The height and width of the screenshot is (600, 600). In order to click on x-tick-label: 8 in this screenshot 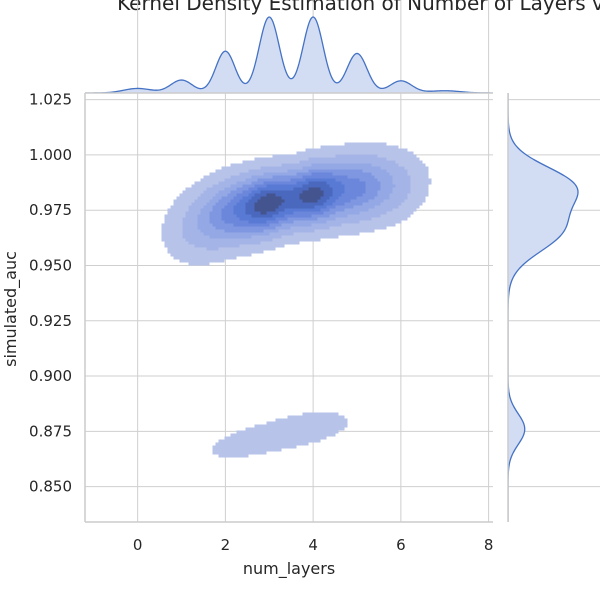, I will do `click(489, 545)`.